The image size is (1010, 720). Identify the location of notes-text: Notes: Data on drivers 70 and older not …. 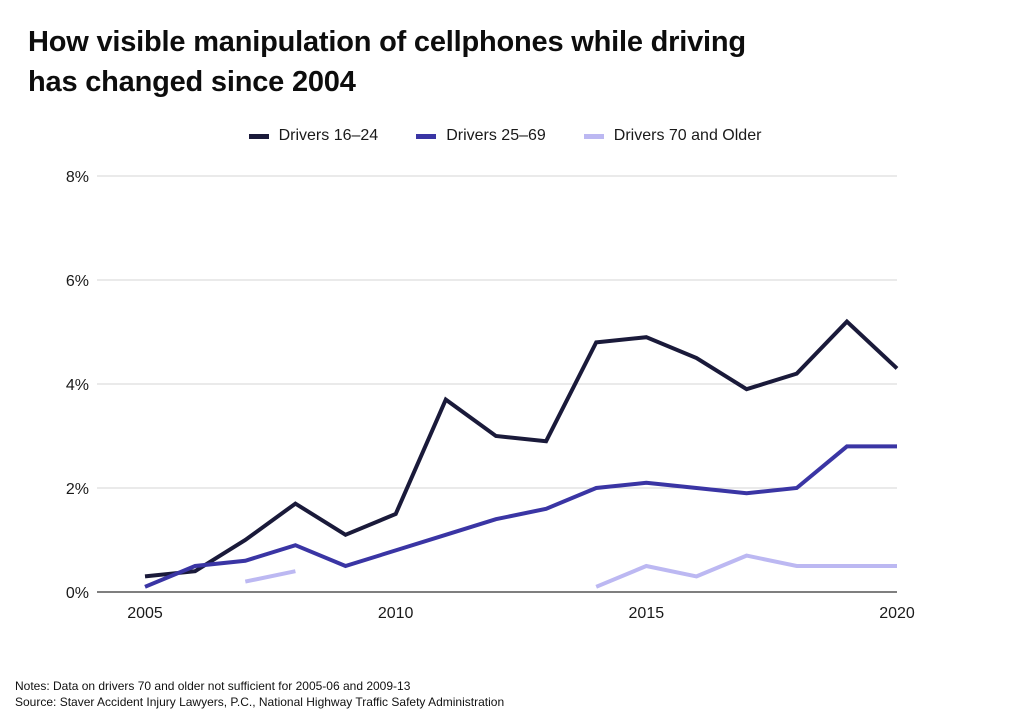
(213, 686).